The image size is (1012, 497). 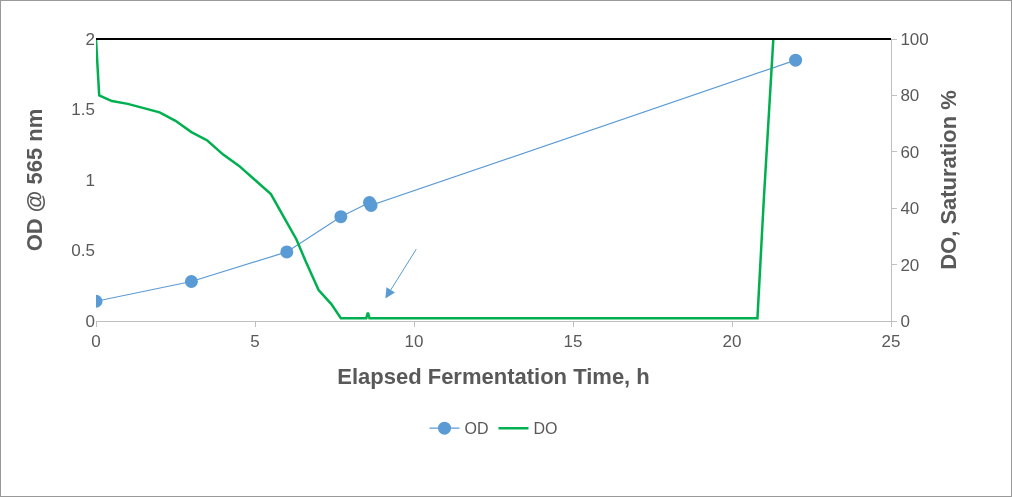 I want to click on x-tick-label: 5, so click(x=255, y=342).